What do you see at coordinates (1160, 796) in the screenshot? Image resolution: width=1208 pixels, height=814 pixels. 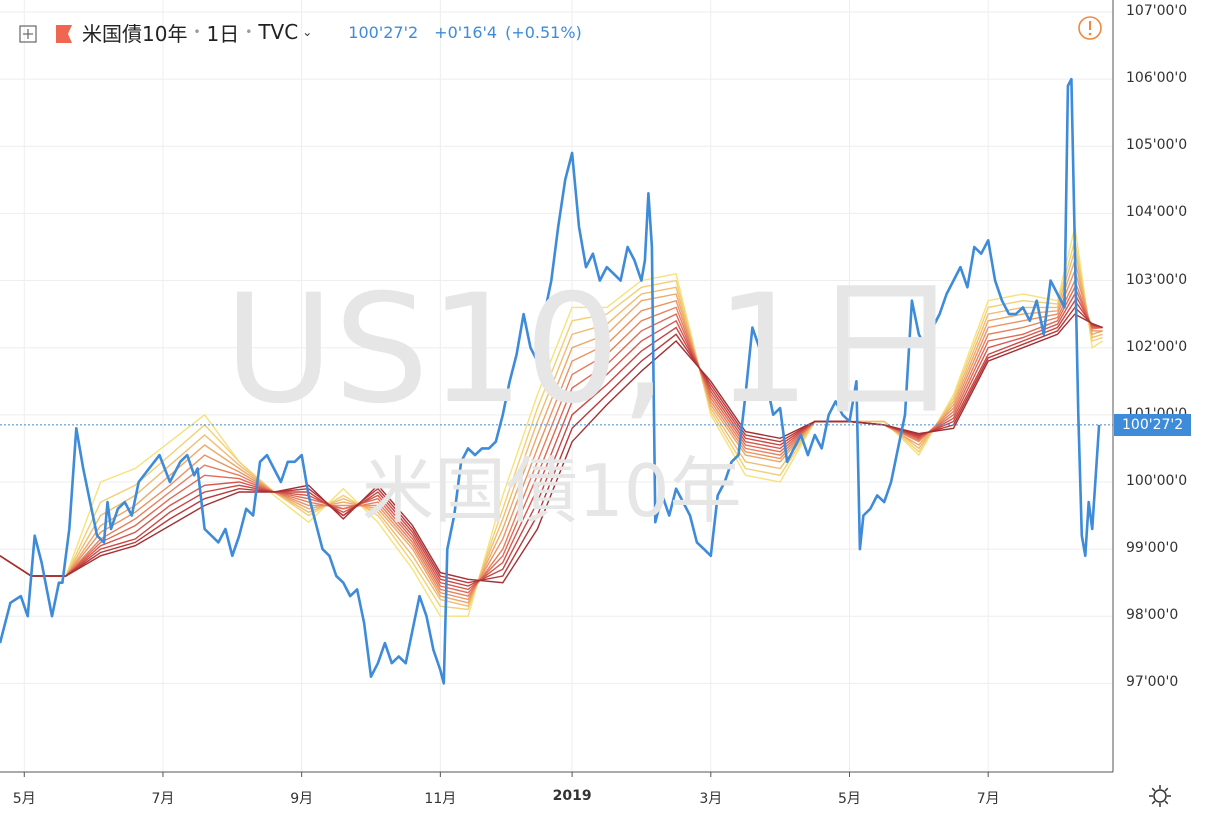 I see `settings-gear-icon` at bounding box center [1160, 796].